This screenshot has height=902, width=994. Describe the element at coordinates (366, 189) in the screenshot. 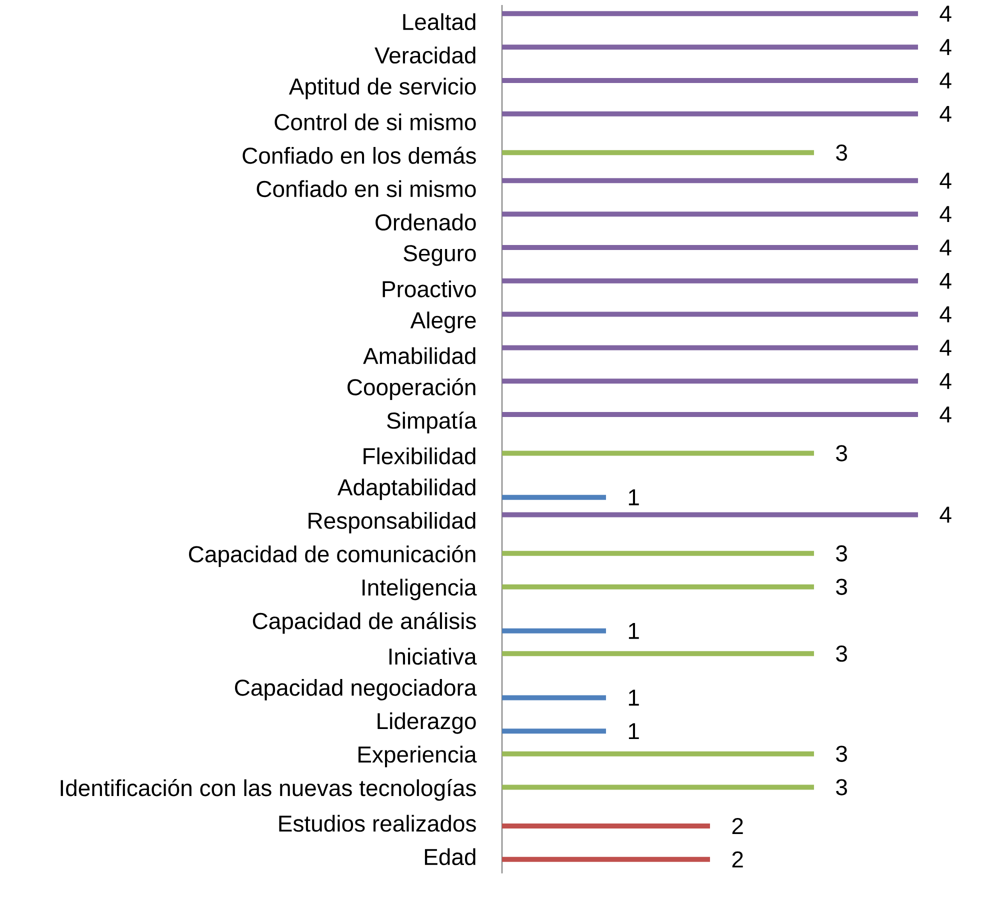

I see `y-tick-label: Confiado en si mismo` at that location.